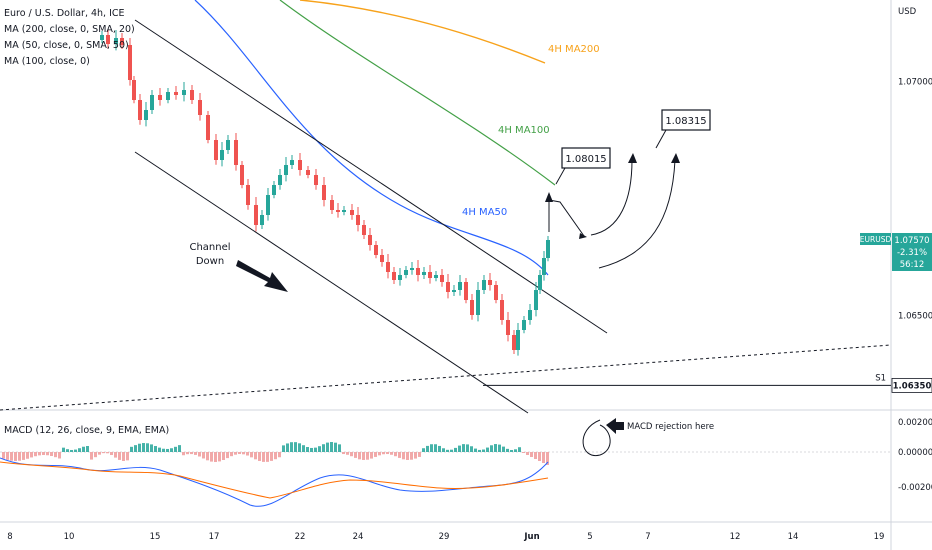  I want to click on signal-line, so click(274, 480).